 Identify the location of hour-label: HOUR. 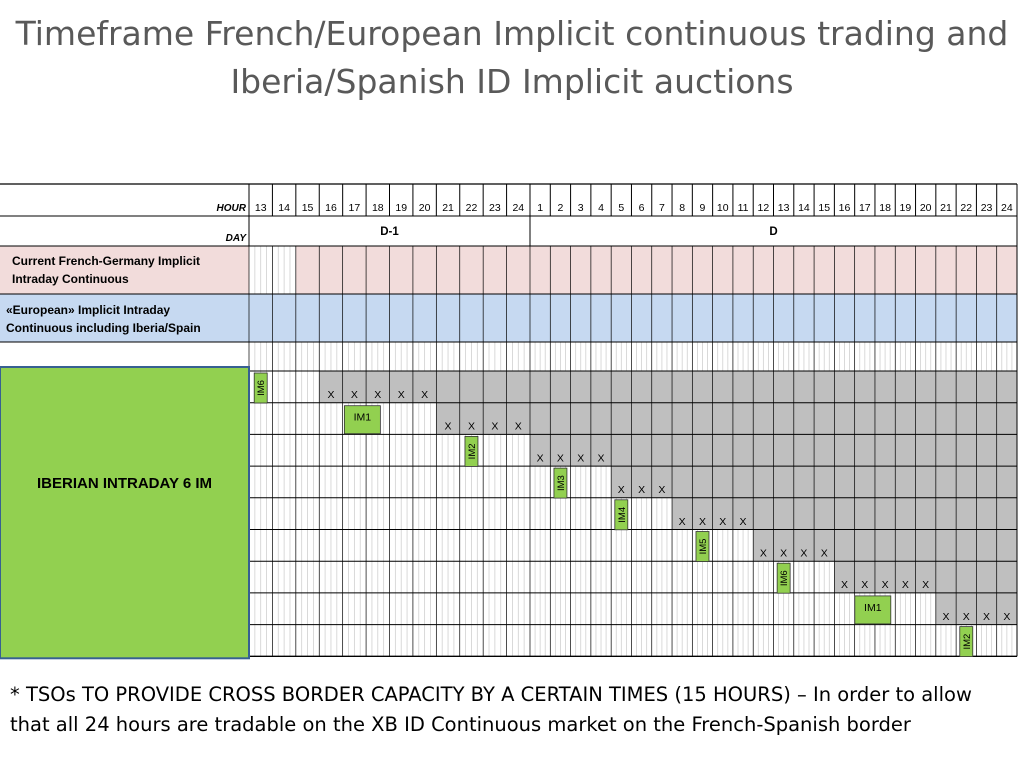
(232, 208).